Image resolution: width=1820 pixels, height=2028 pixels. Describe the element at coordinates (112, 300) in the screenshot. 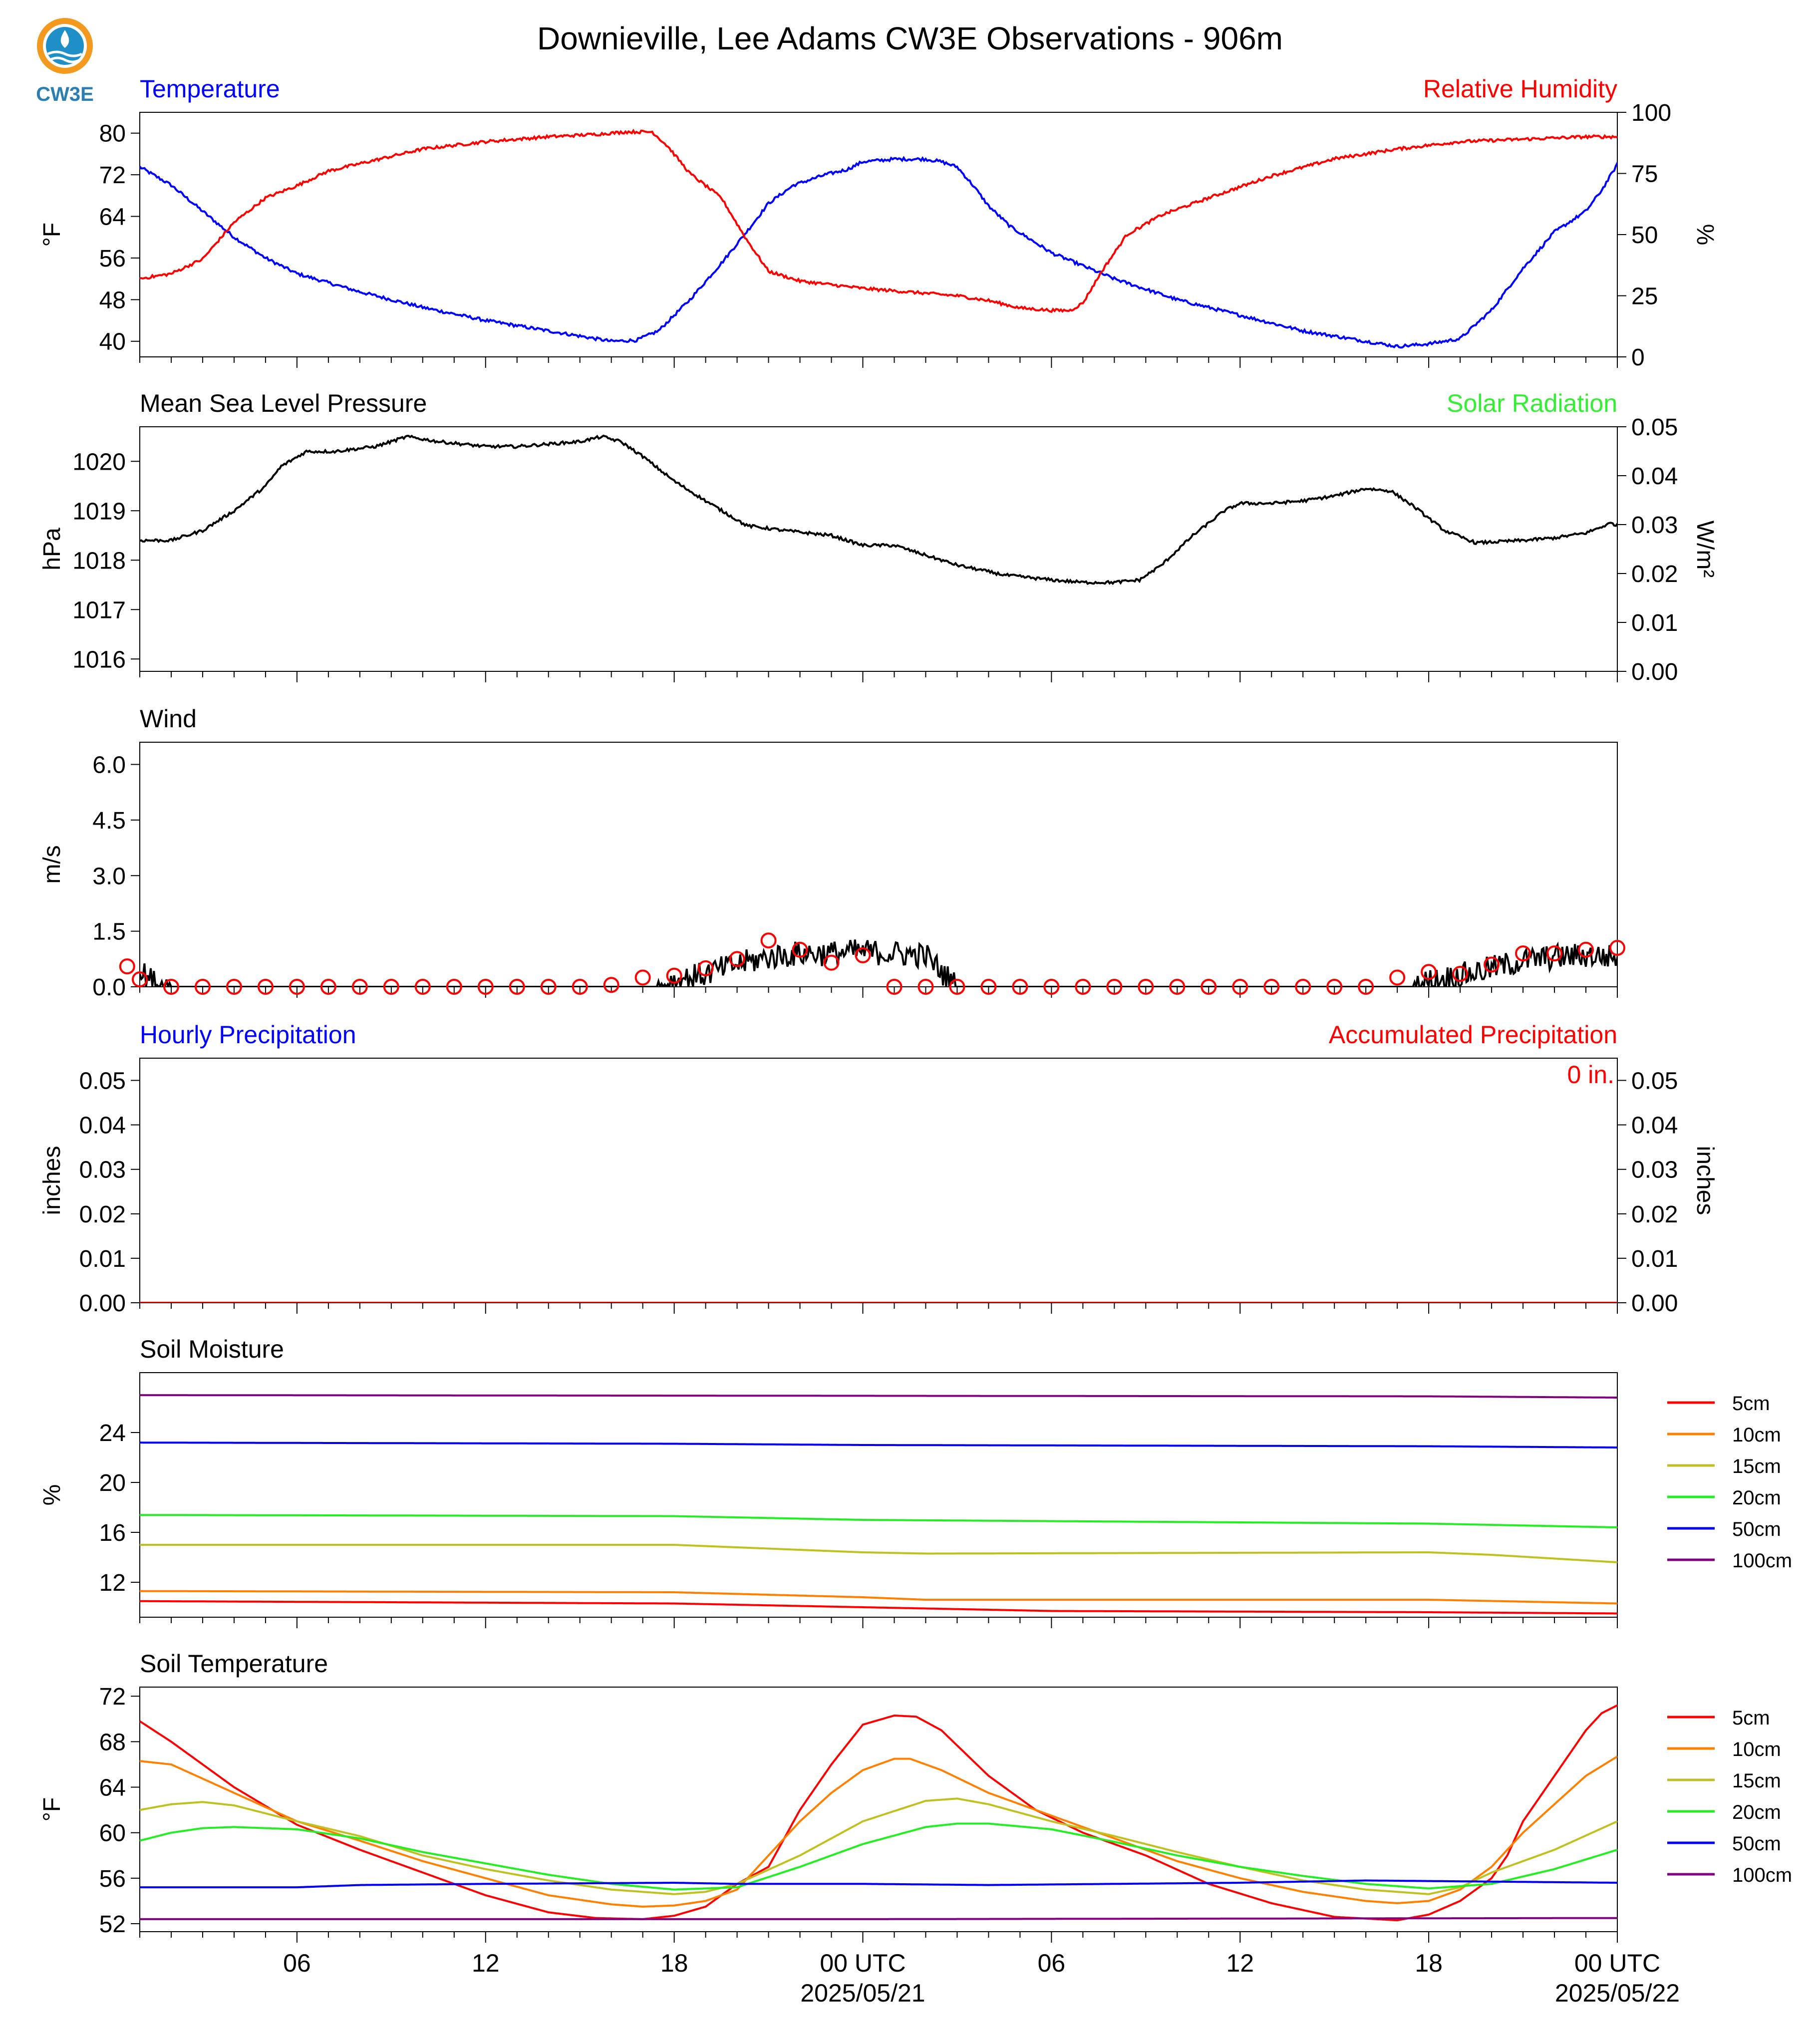

I see `y-tick-label: 48` at that location.